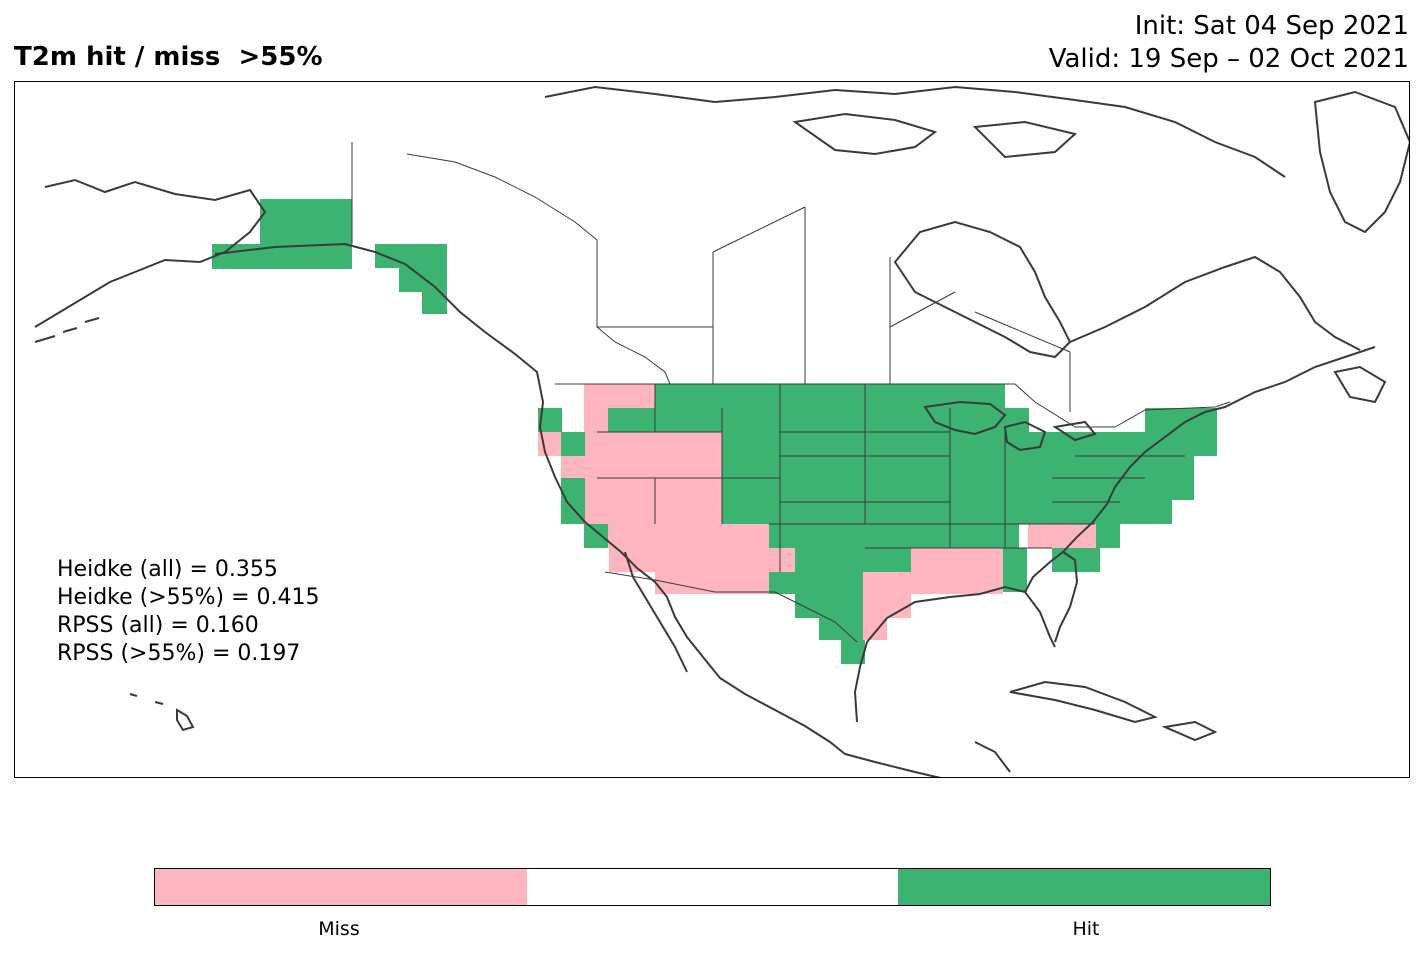  I want to click on baja-coast, so click(656, 612).